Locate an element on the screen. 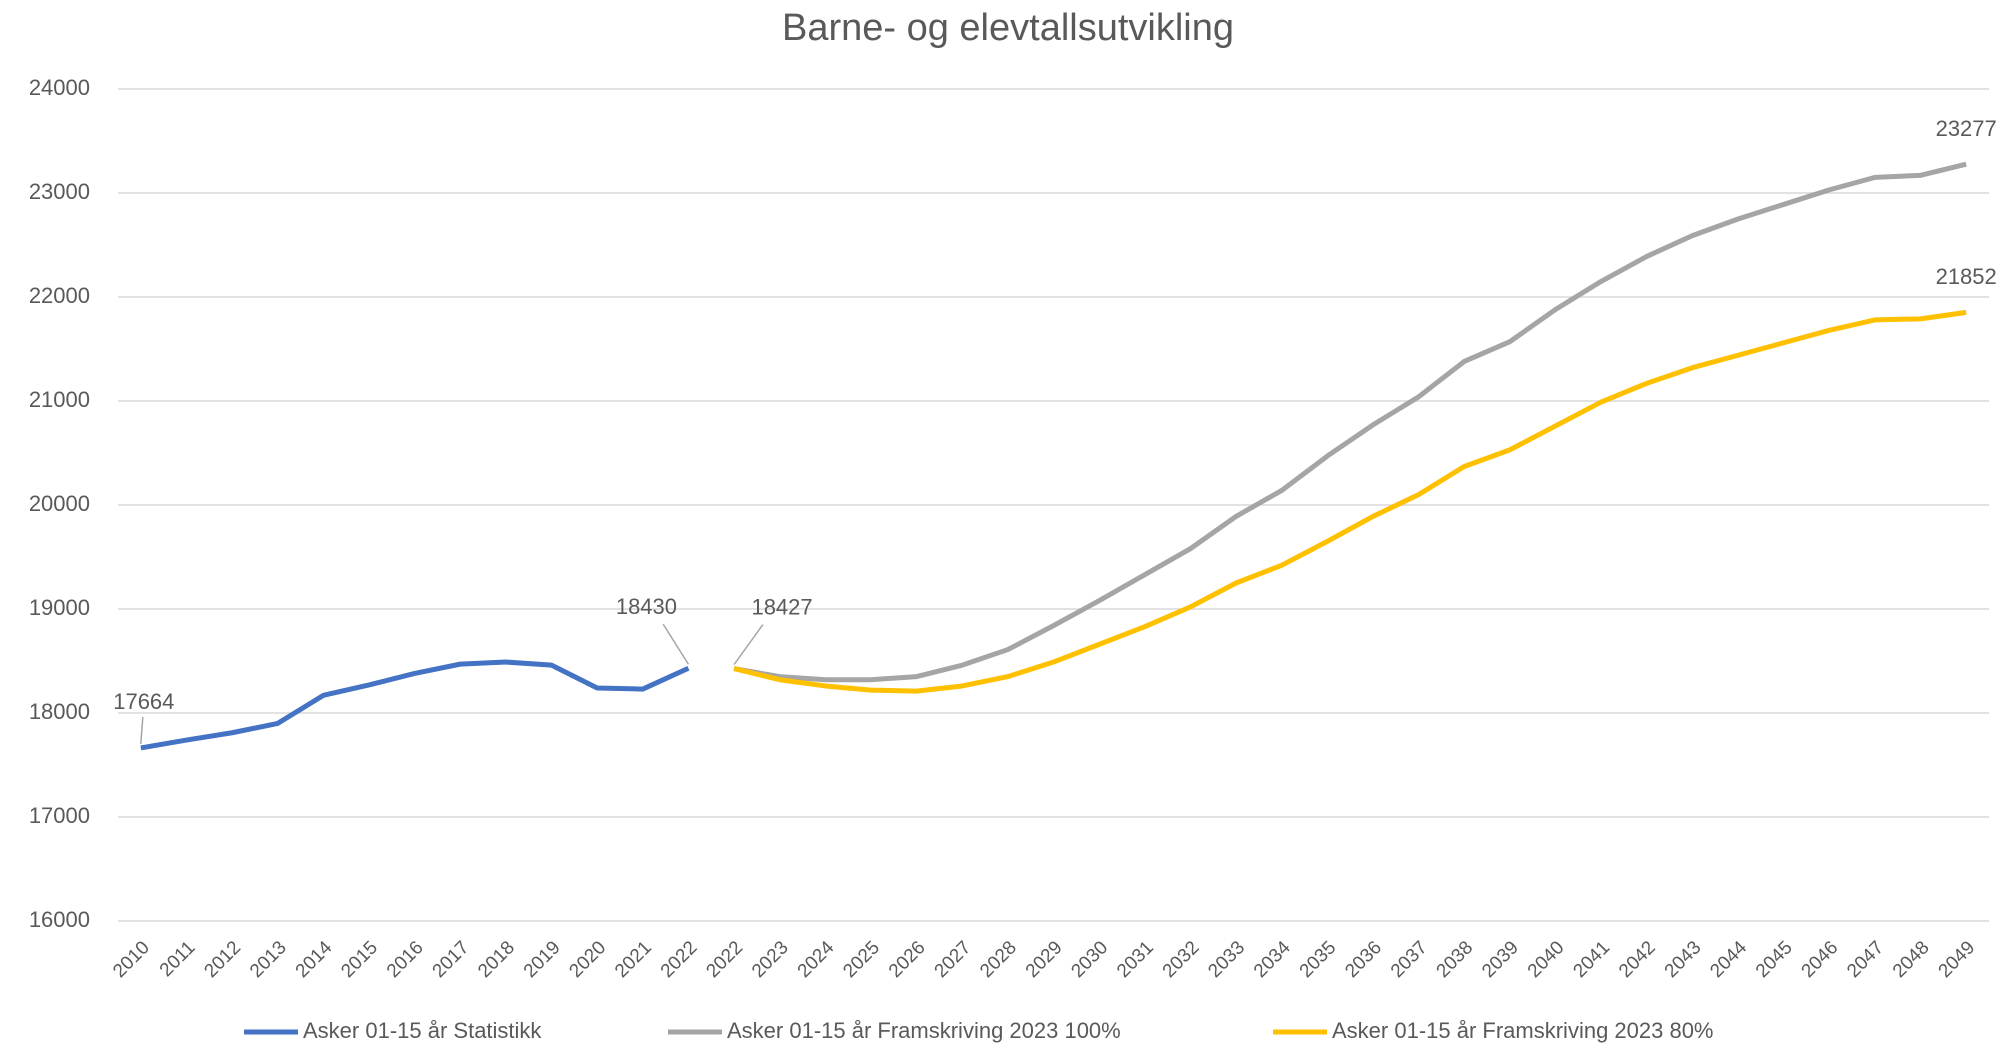 The height and width of the screenshot is (1049, 2016). x-tick-label: 2045 is located at coordinates (1774, 959).